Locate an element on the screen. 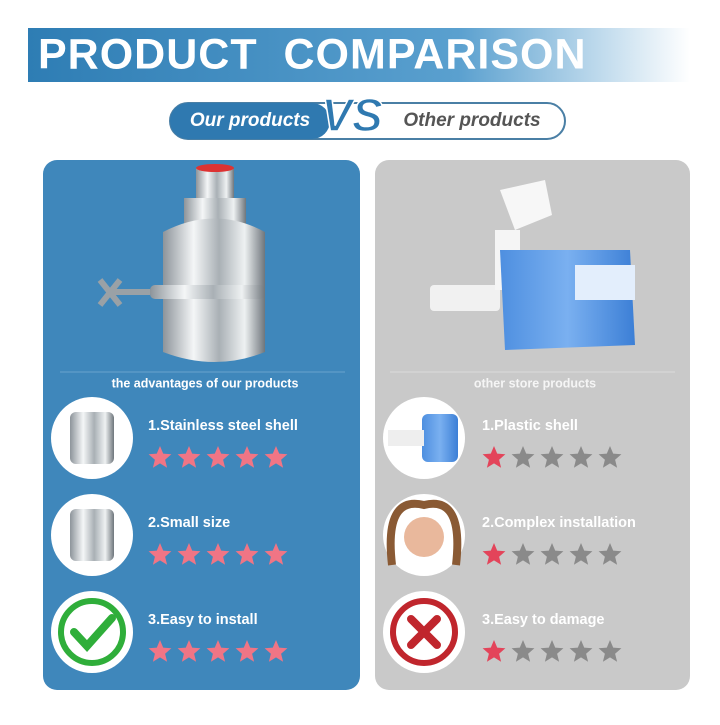 The height and width of the screenshot is (725, 720). vs-label: VS is located at coordinates (352, 115).